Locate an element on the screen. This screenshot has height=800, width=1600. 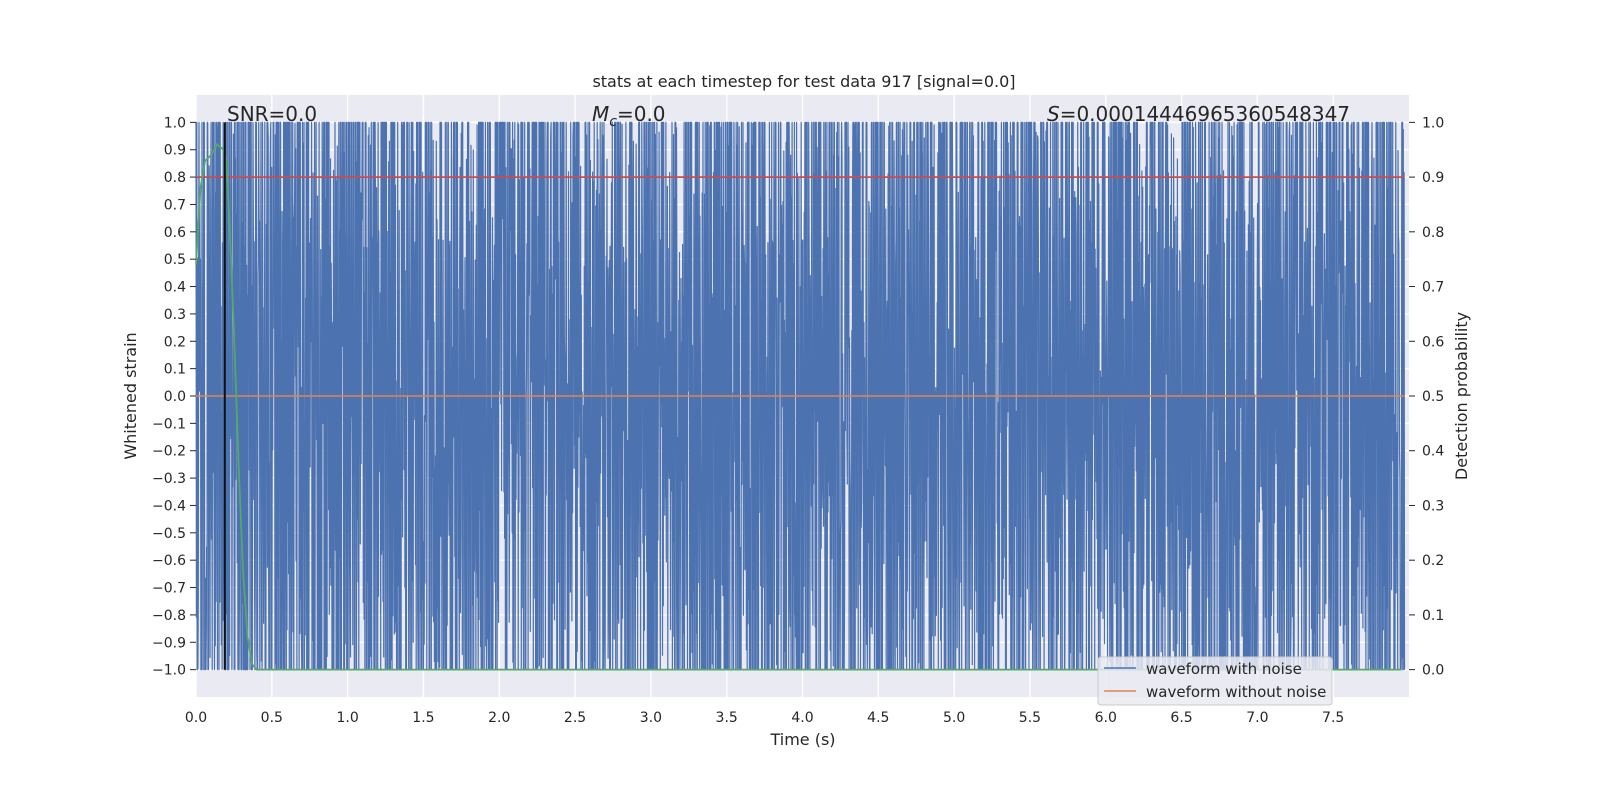
y-tick-label: −0.2 is located at coordinates (169, 452).